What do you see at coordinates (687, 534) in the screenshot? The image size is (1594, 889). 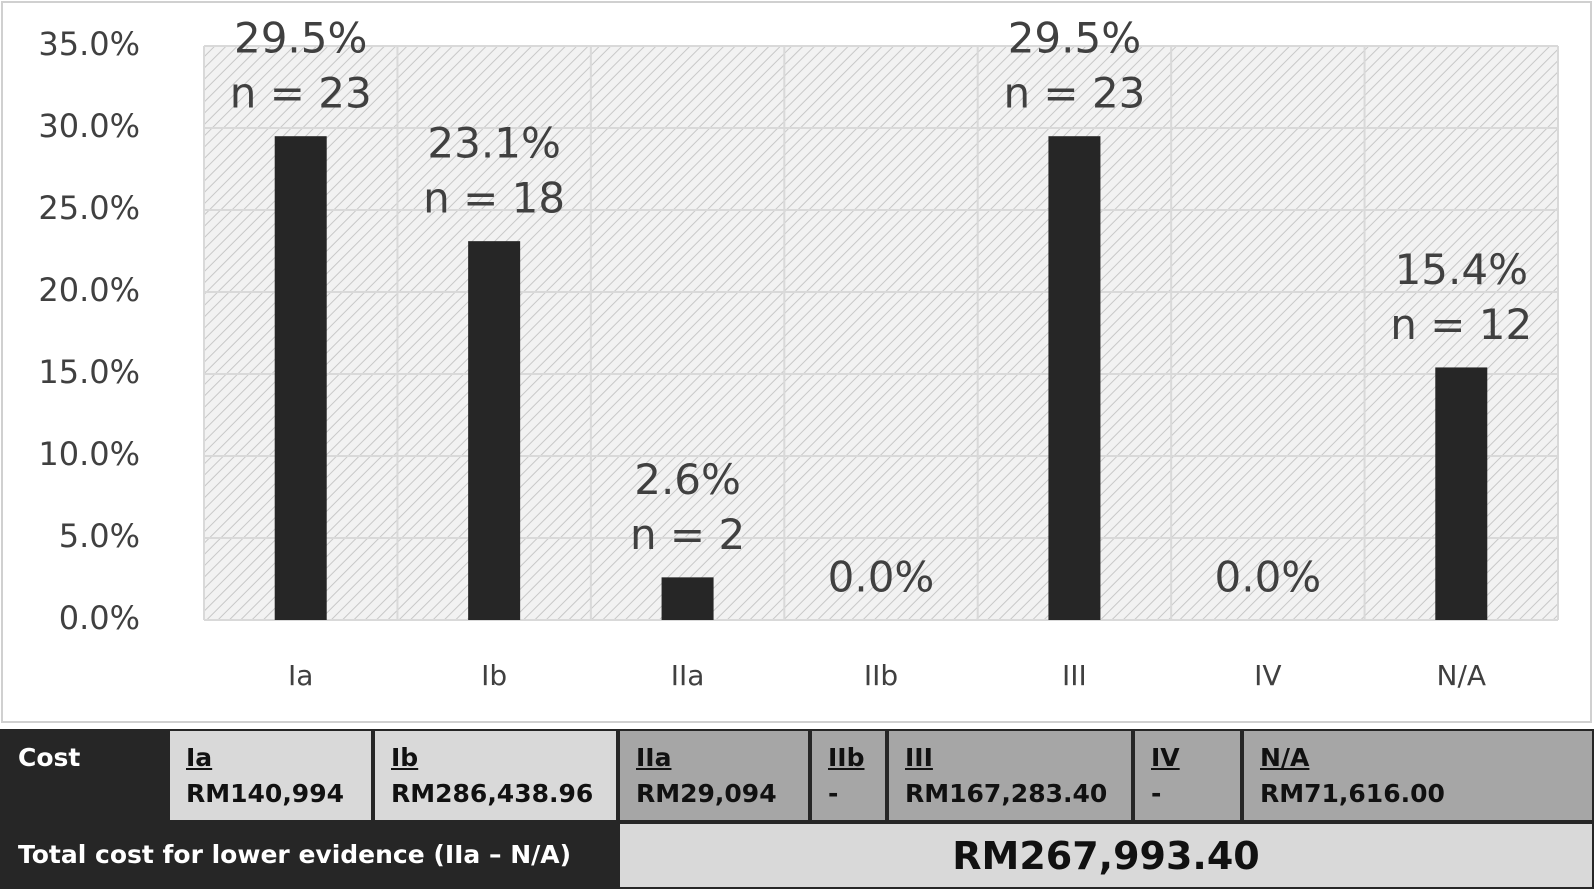 I see `n-label: n = 2` at bounding box center [687, 534].